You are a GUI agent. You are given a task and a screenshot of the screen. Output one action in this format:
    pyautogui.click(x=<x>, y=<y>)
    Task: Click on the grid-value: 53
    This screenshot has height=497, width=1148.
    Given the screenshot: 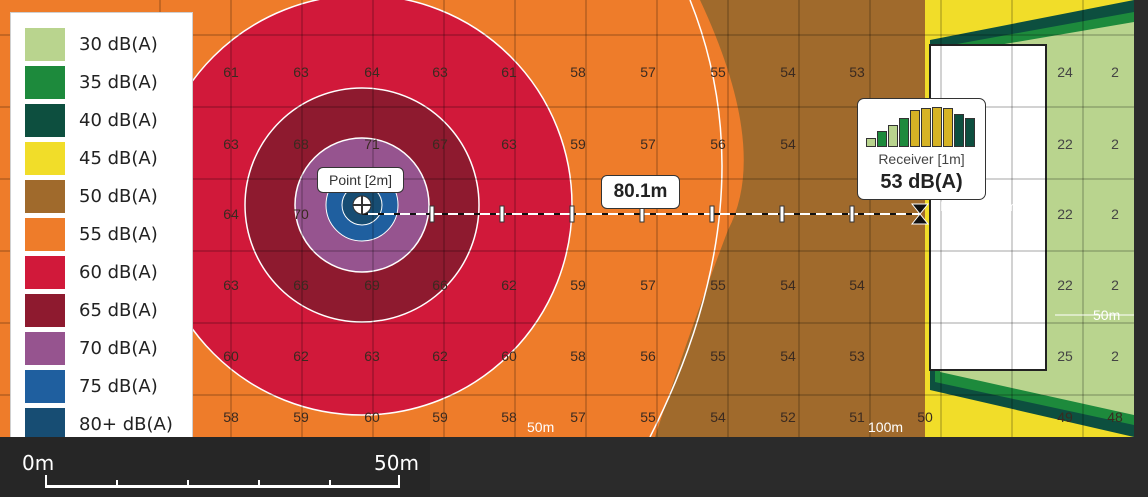 What is the action you would take?
    pyautogui.click(x=857, y=356)
    